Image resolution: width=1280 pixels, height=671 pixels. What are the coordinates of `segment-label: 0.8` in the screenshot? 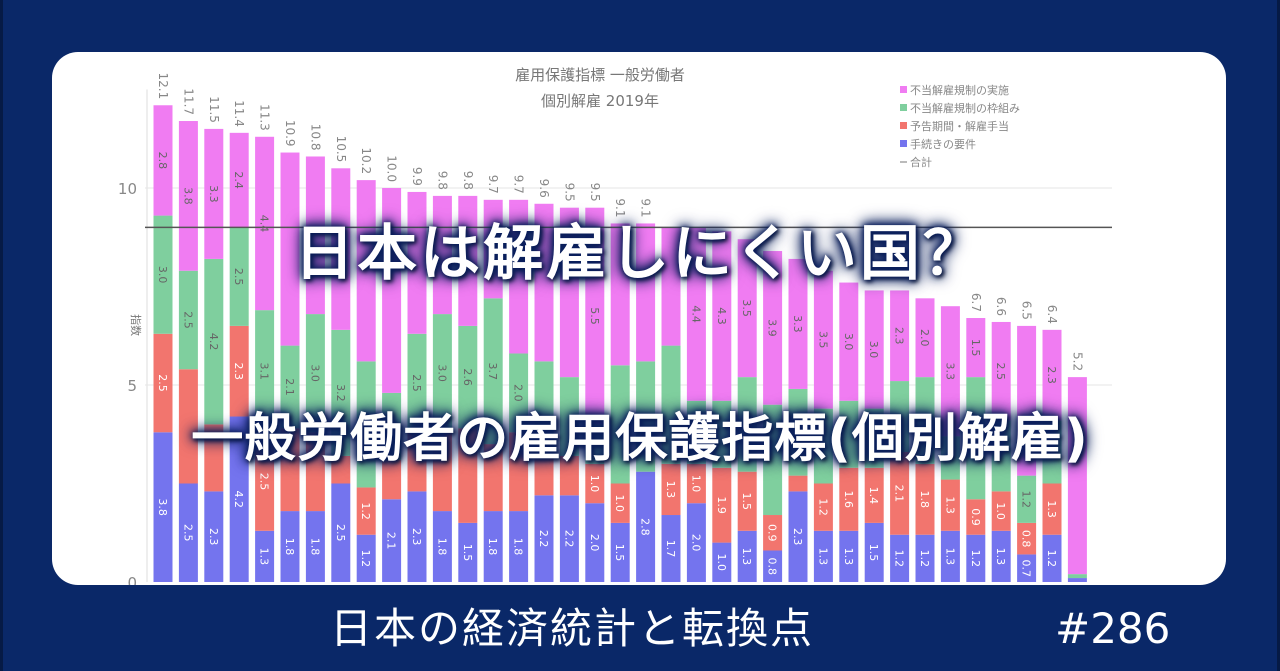 It's located at (1026, 539).